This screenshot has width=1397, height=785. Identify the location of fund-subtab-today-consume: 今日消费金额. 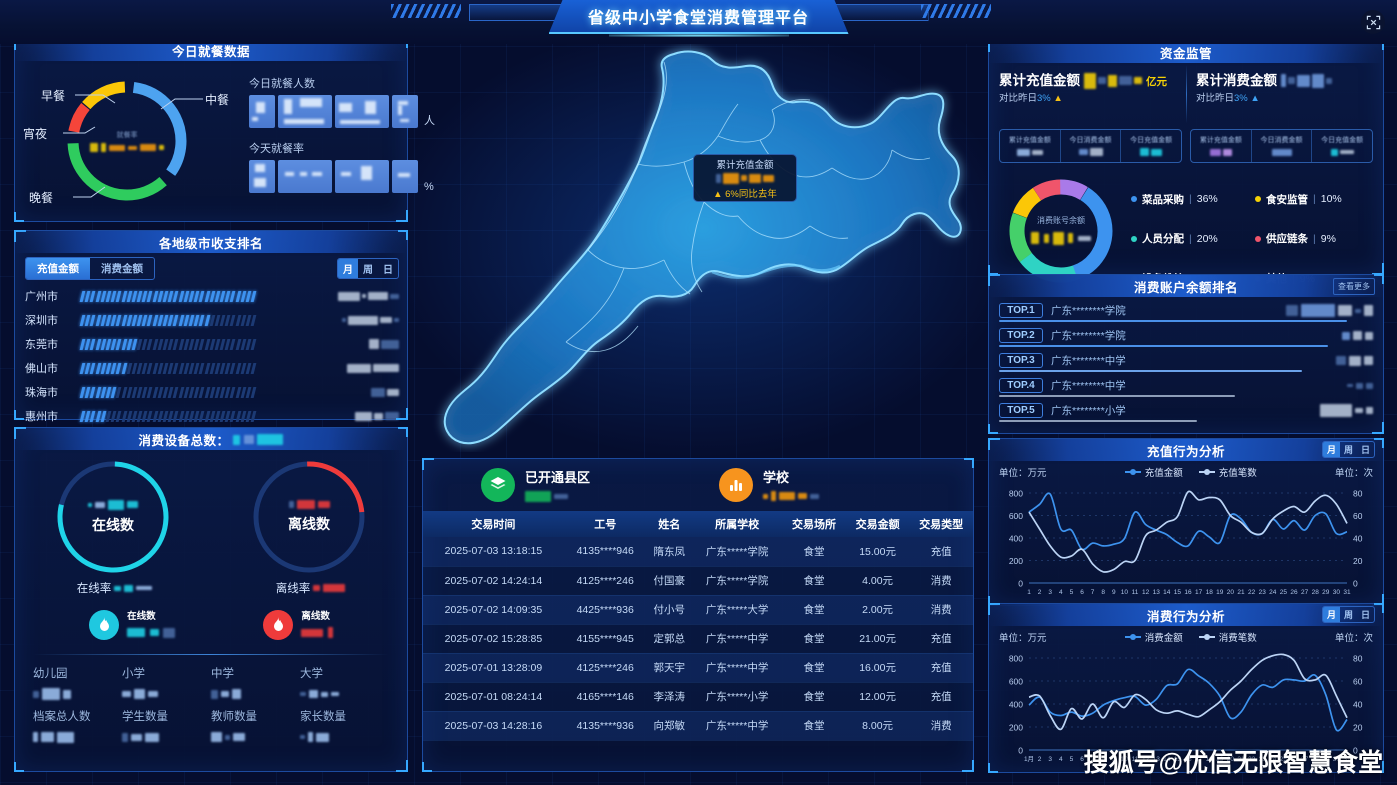
(1091, 146).